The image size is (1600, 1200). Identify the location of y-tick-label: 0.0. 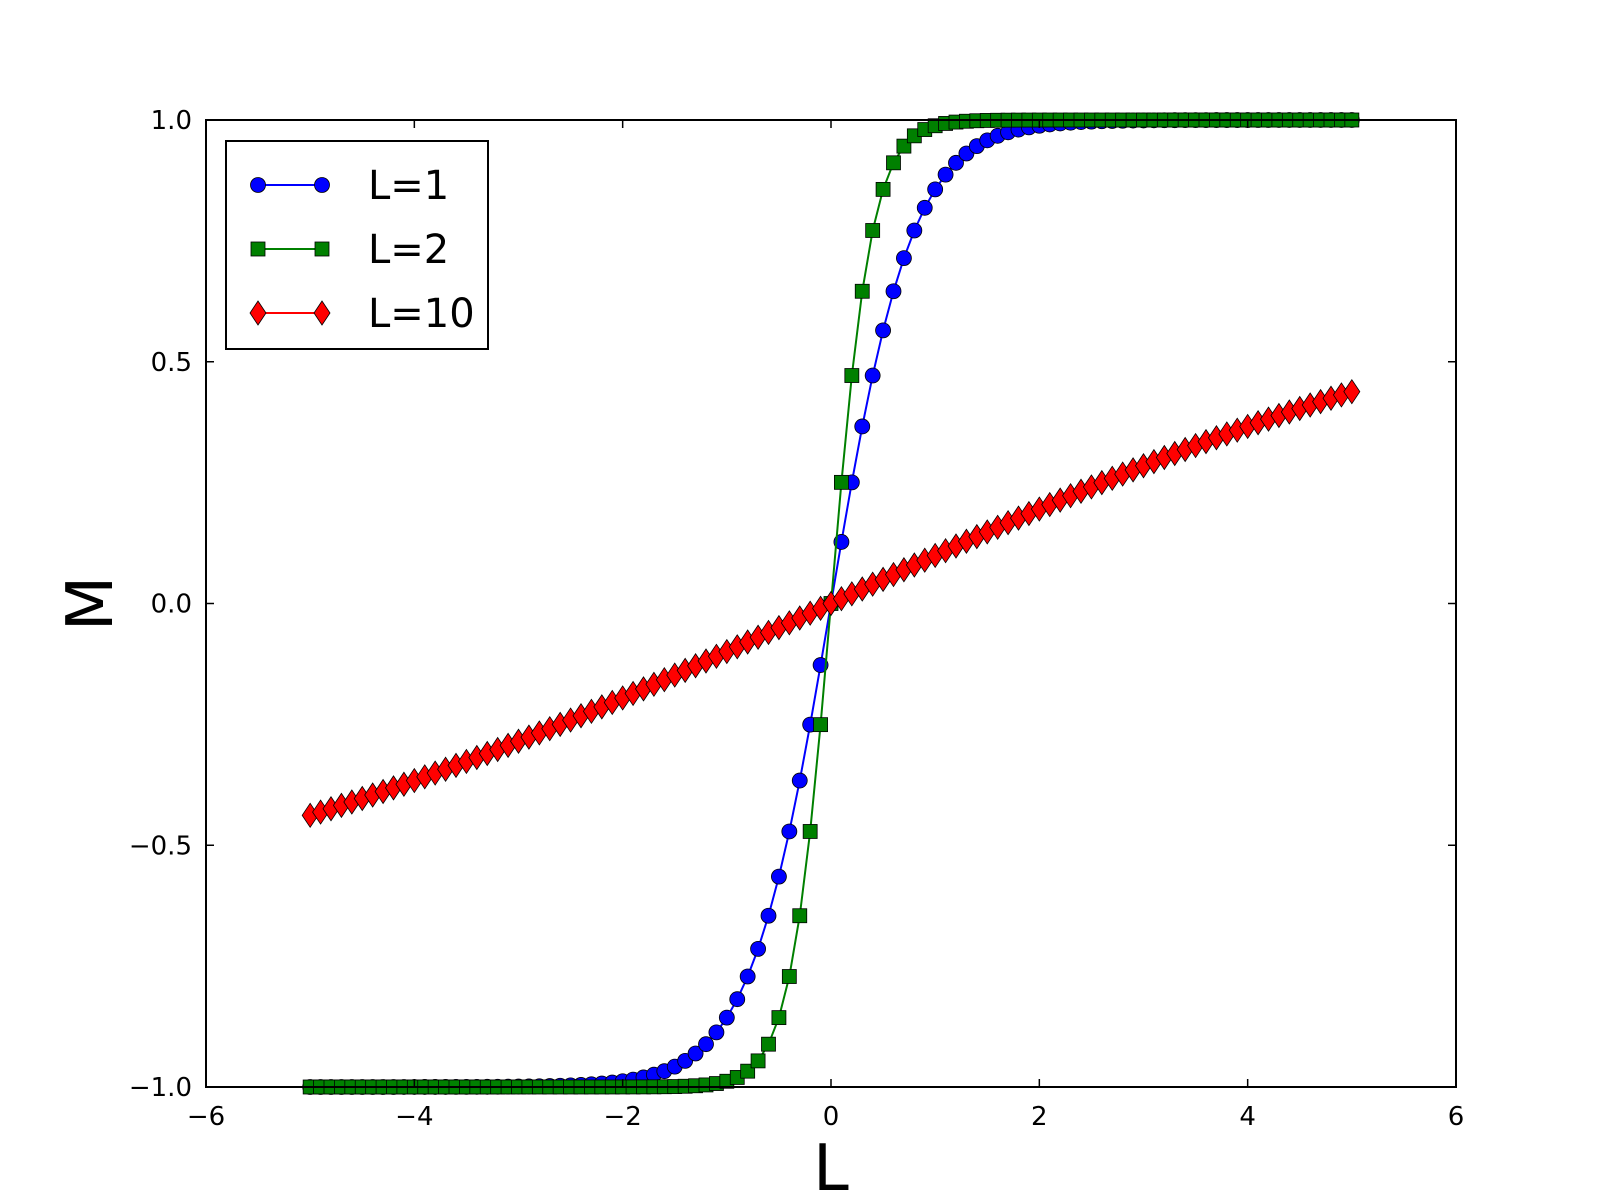
(171, 605).